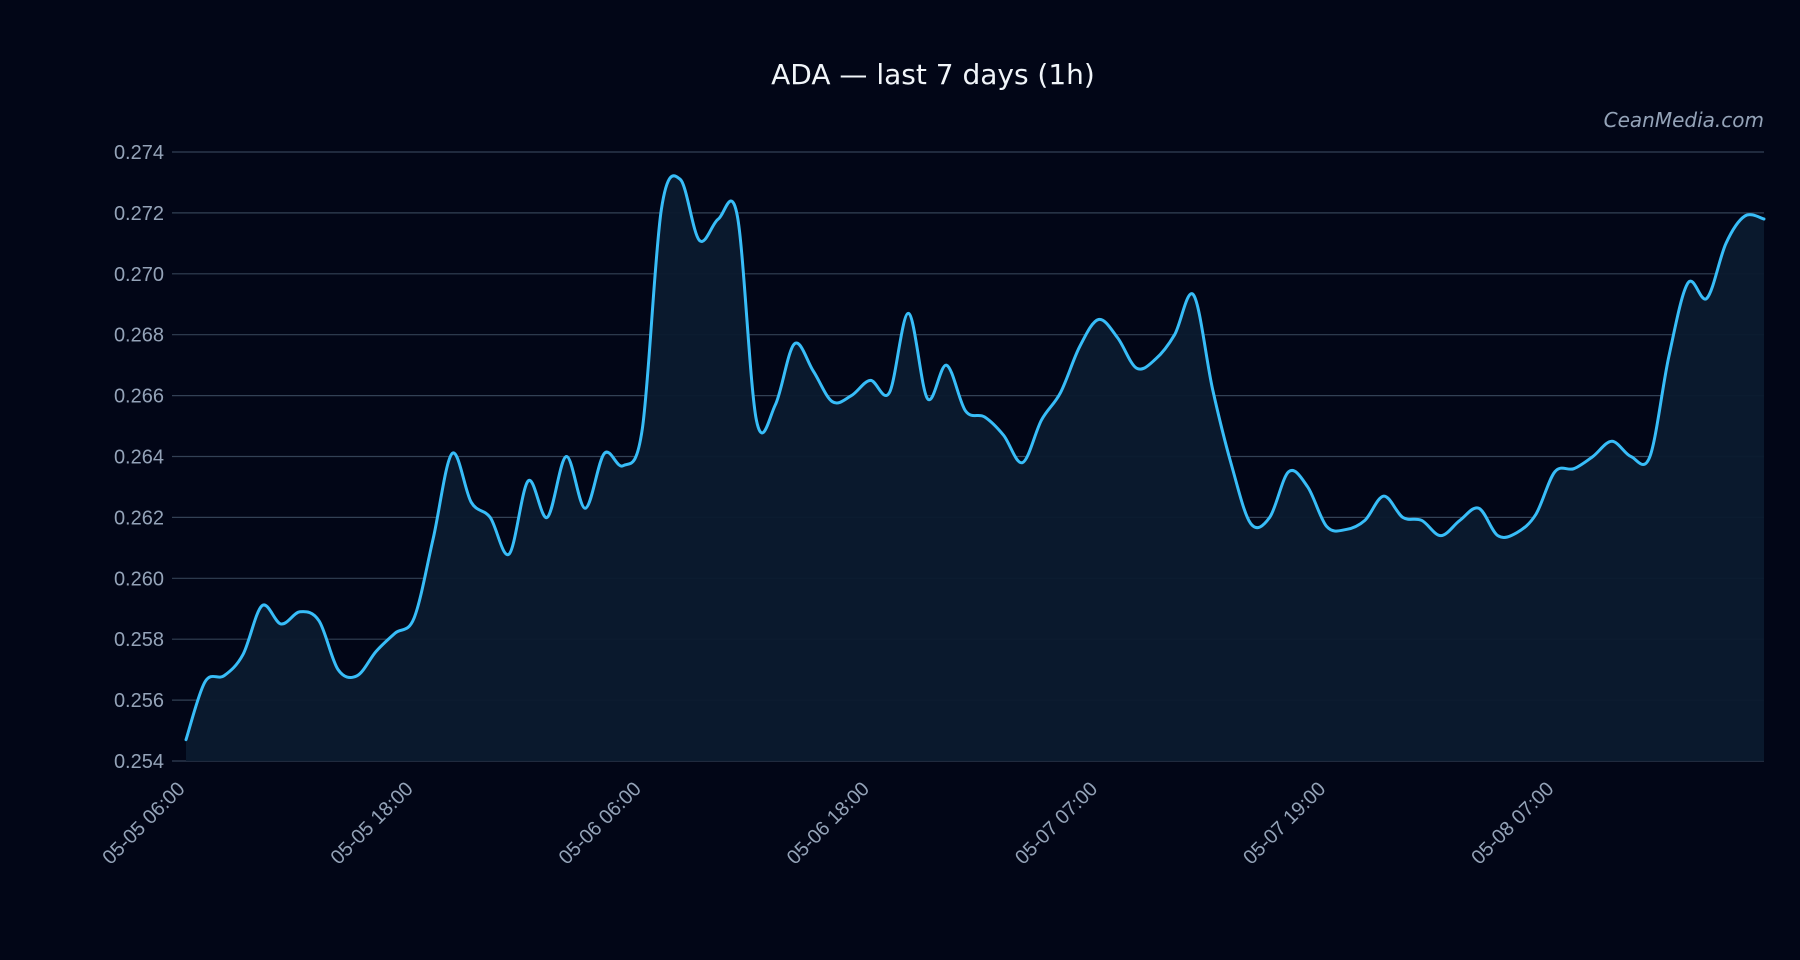 Image resolution: width=1800 pixels, height=960 pixels. What do you see at coordinates (139, 214) in the screenshot?
I see `y-tick-label: 0.272` at bounding box center [139, 214].